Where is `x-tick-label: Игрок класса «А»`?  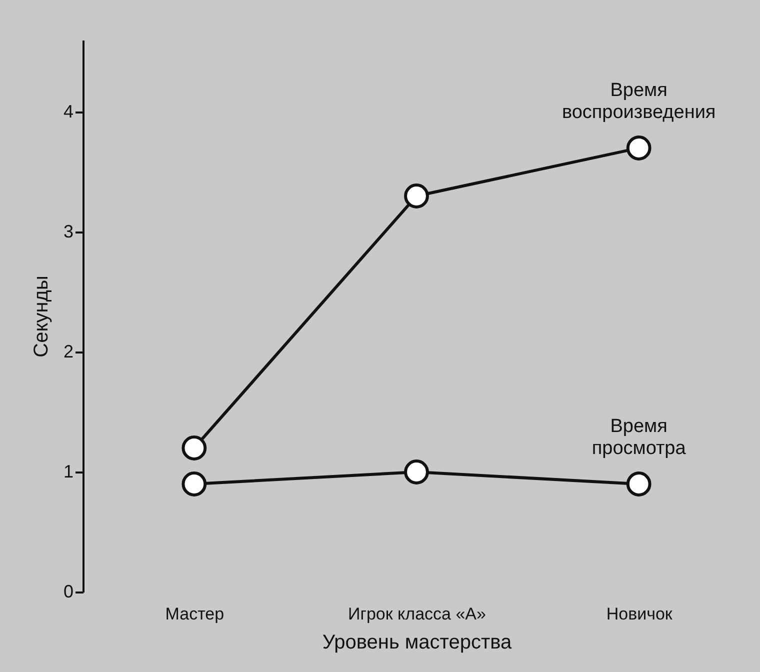 x-tick-label: Игрок класса «А» is located at coordinates (417, 614).